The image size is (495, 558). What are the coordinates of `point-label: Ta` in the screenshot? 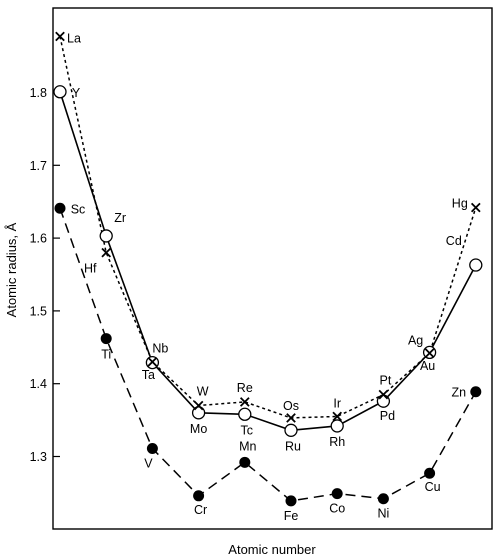 It's located at (148, 375).